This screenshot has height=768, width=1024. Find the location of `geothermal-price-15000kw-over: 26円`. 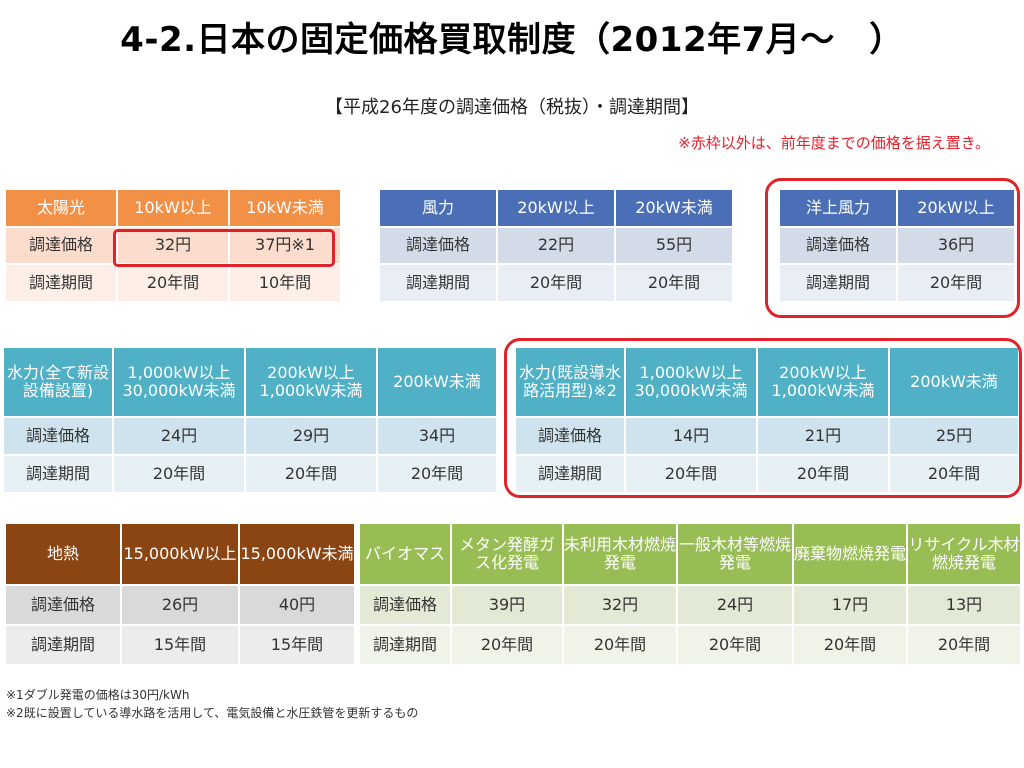

geothermal-price-15000kw-over: 26円 is located at coordinates (180, 605).